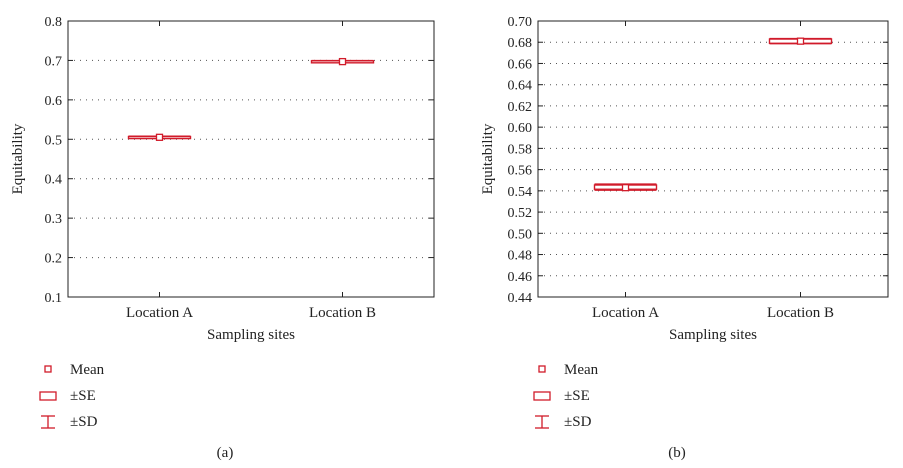 The width and height of the screenshot is (903, 468). I want to click on y-tick-label: 0.6, so click(54, 101).